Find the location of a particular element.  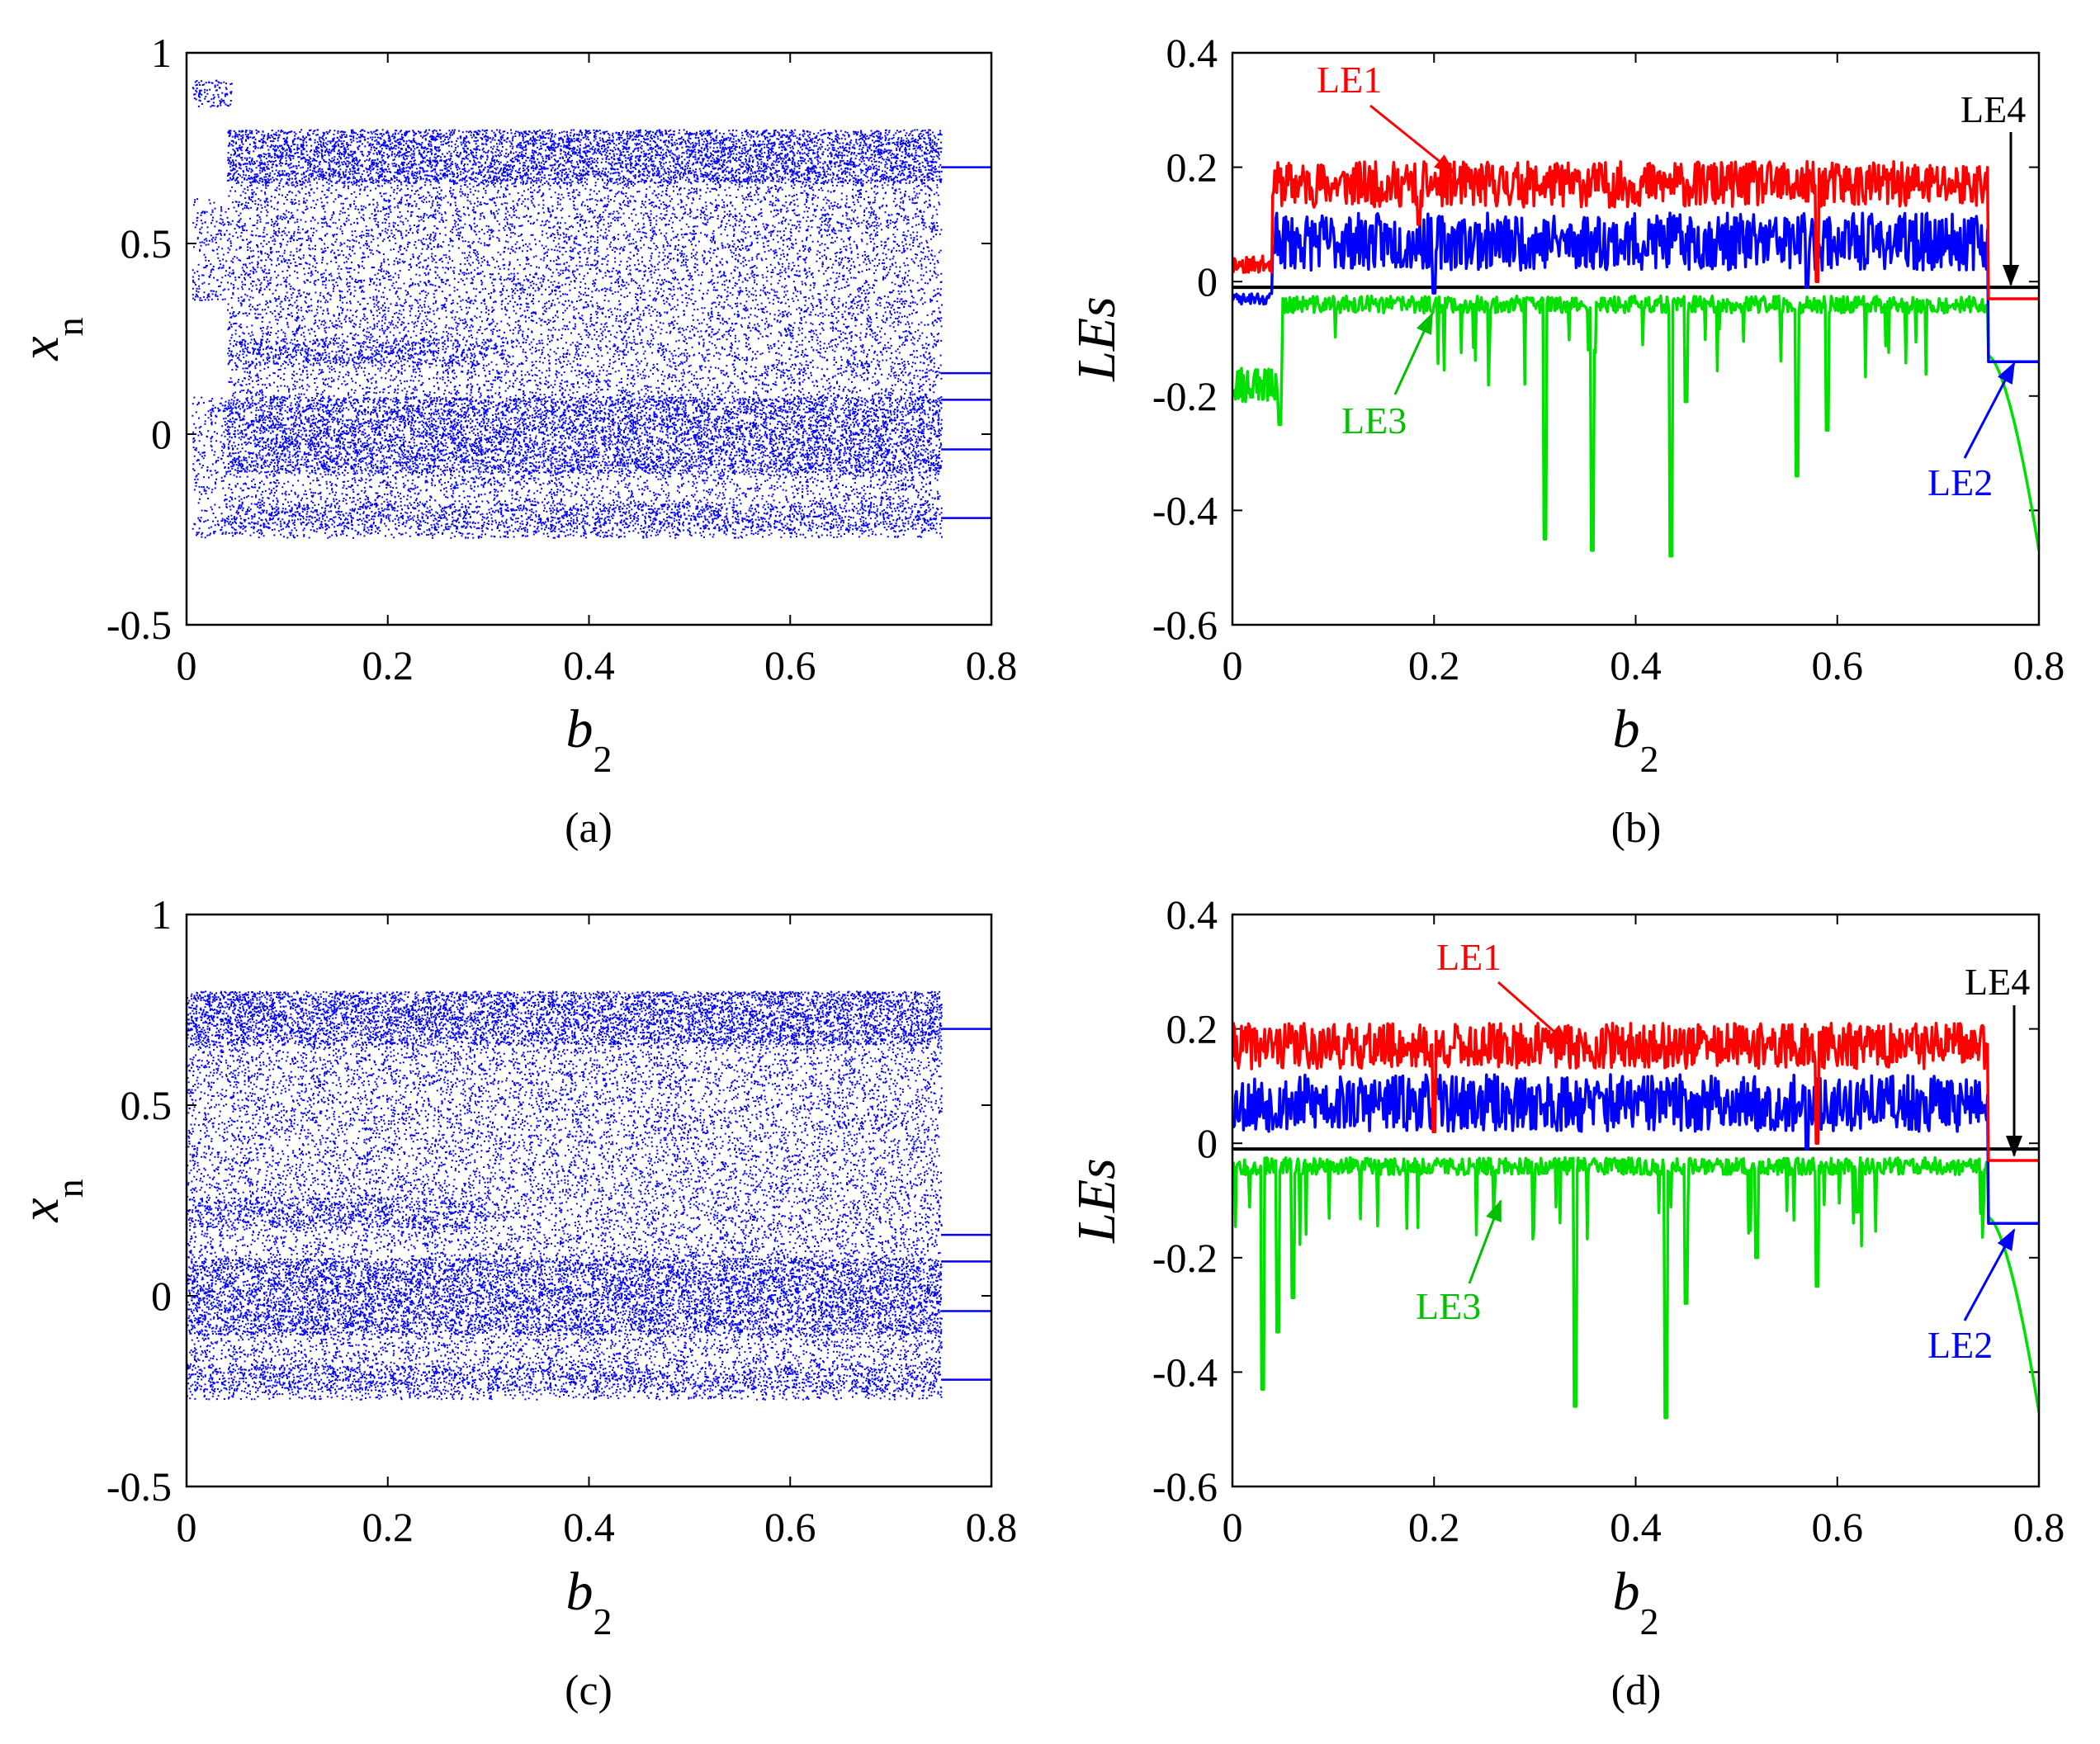

panel-caption: (d) is located at coordinates (1636, 1691).